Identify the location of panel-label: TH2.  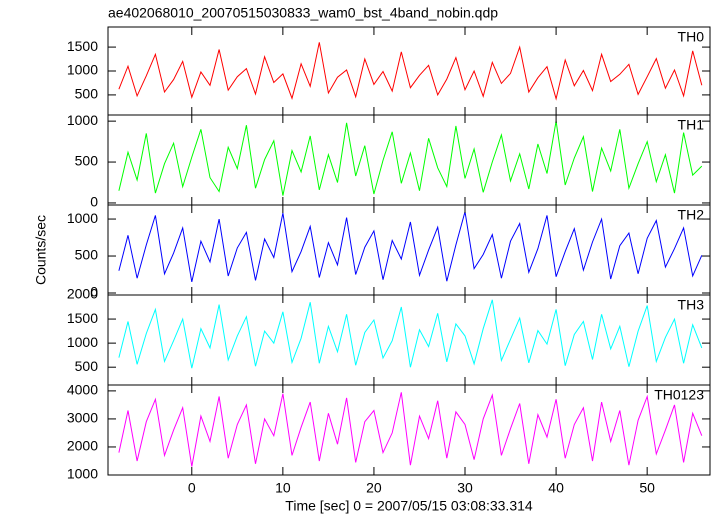
(691, 215).